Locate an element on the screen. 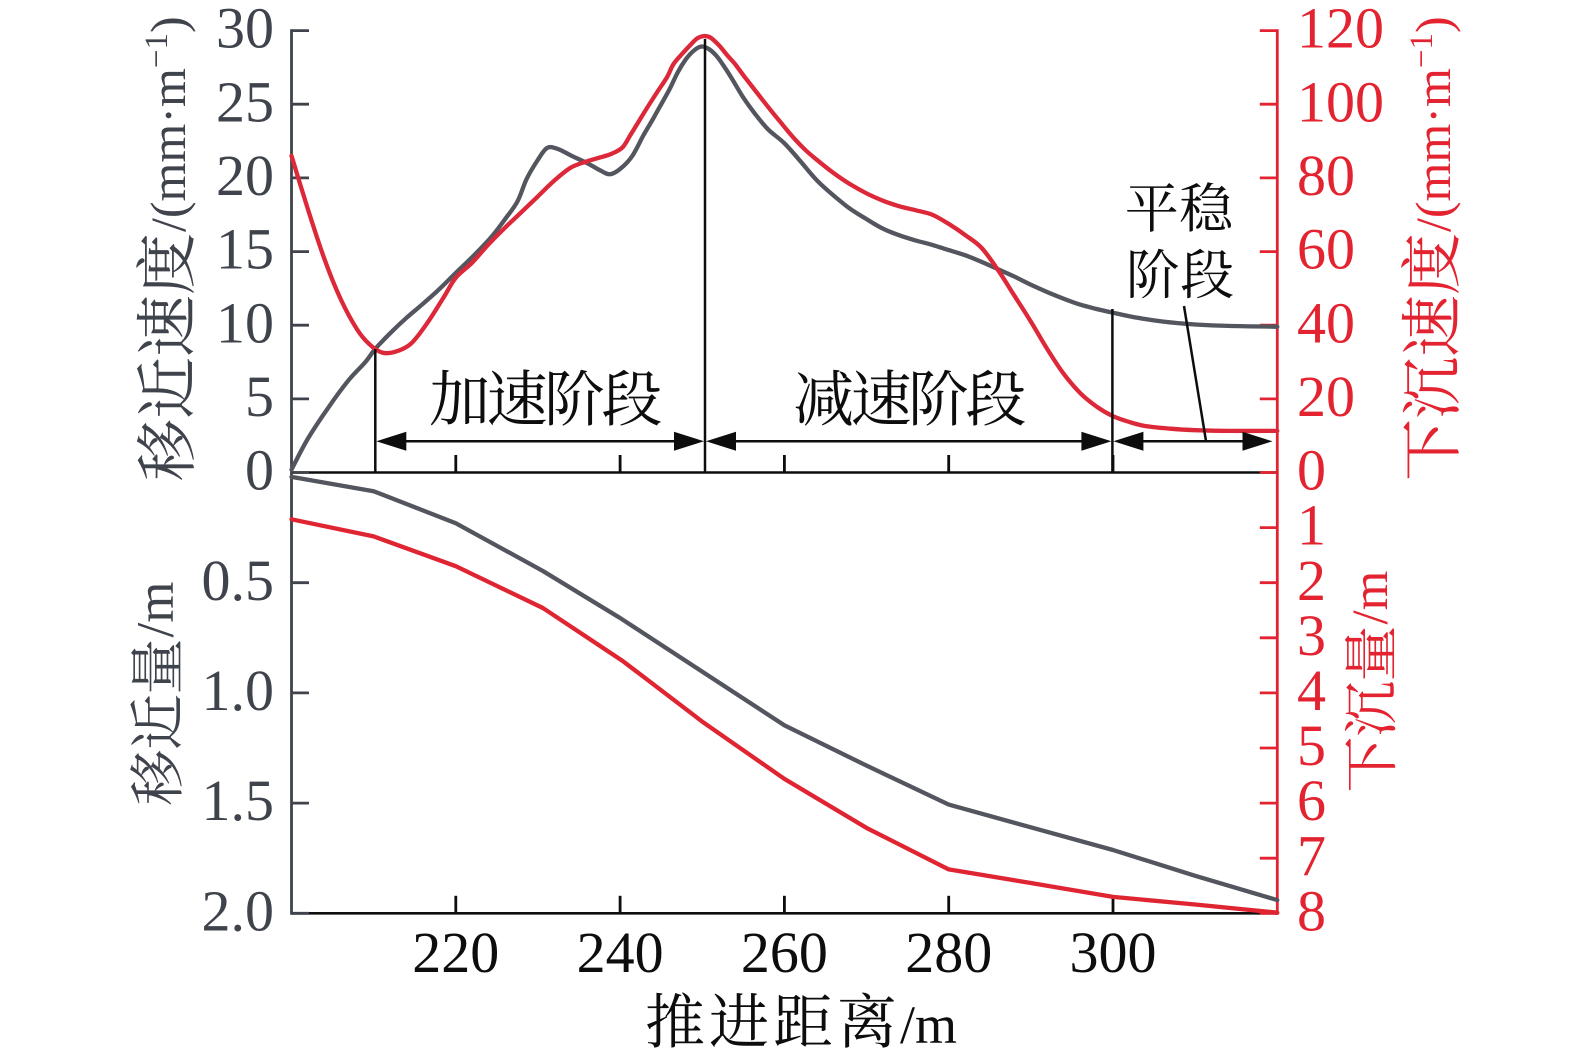  svg-text: 3 is located at coordinates (1311, 635).